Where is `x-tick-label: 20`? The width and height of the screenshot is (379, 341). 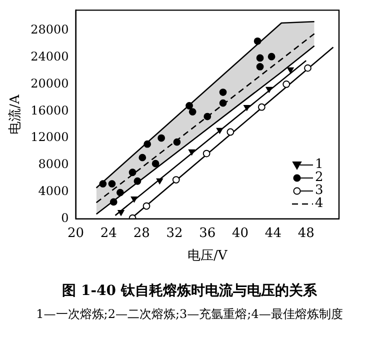 x-tick-label: 20 is located at coordinates (76, 233).